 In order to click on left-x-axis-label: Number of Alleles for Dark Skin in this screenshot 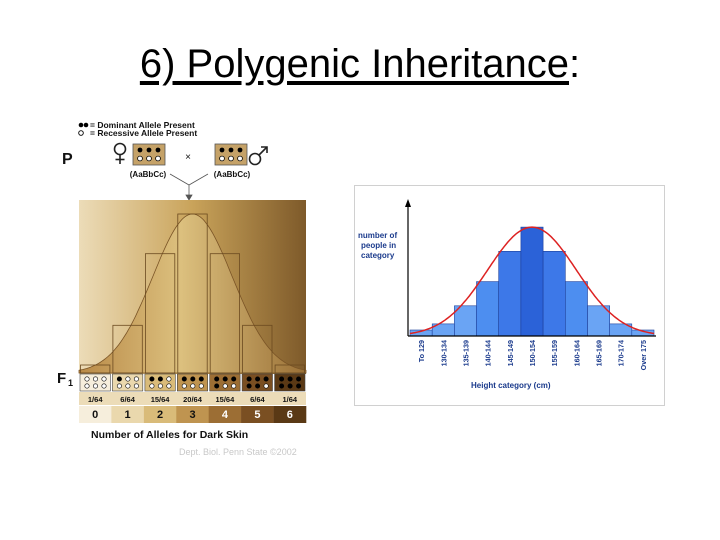, I will do `click(169, 435)`.